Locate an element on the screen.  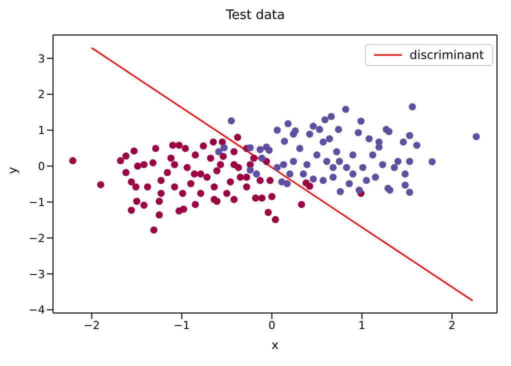
y-tick-label: 0 is located at coordinates (41, 167).